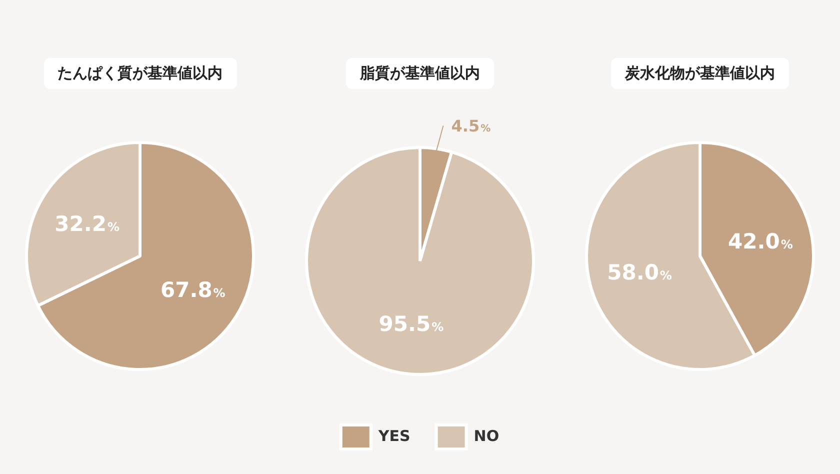 Image resolution: width=840 pixels, height=474 pixels. What do you see at coordinates (193, 290) in the screenshot?
I see `data-label: 67.8%` at bounding box center [193, 290].